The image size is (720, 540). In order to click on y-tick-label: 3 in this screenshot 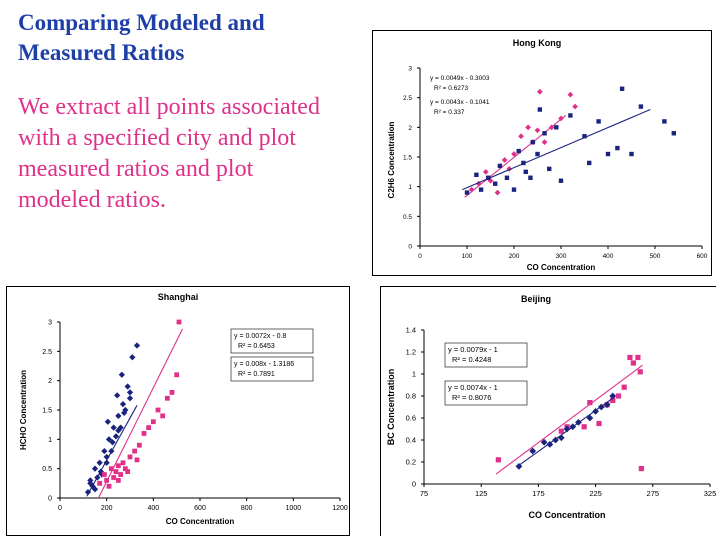, I will do `click(410, 69)`.